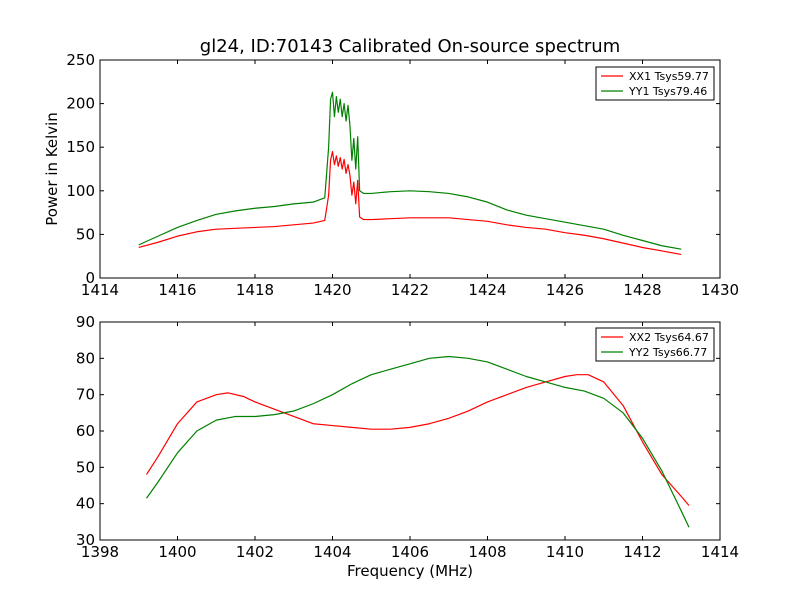  Describe the element at coordinates (332, 290) in the screenshot. I see `x-tick-label: 1420` at that location.